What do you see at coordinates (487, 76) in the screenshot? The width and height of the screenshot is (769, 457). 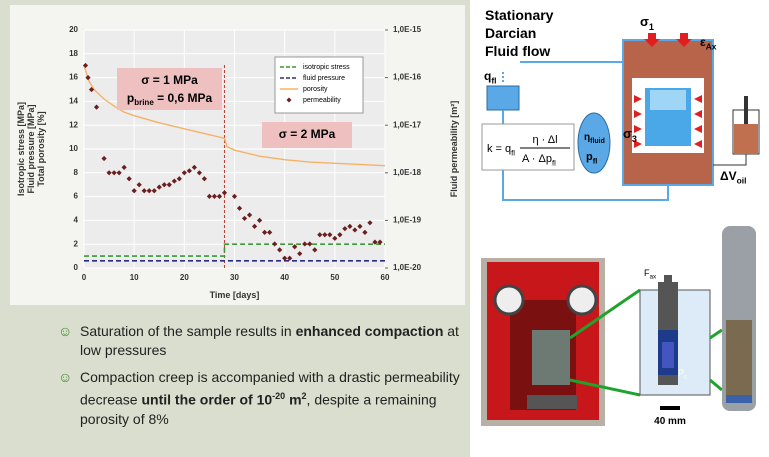 I see `flow-rate-main: q` at bounding box center [487, 76].